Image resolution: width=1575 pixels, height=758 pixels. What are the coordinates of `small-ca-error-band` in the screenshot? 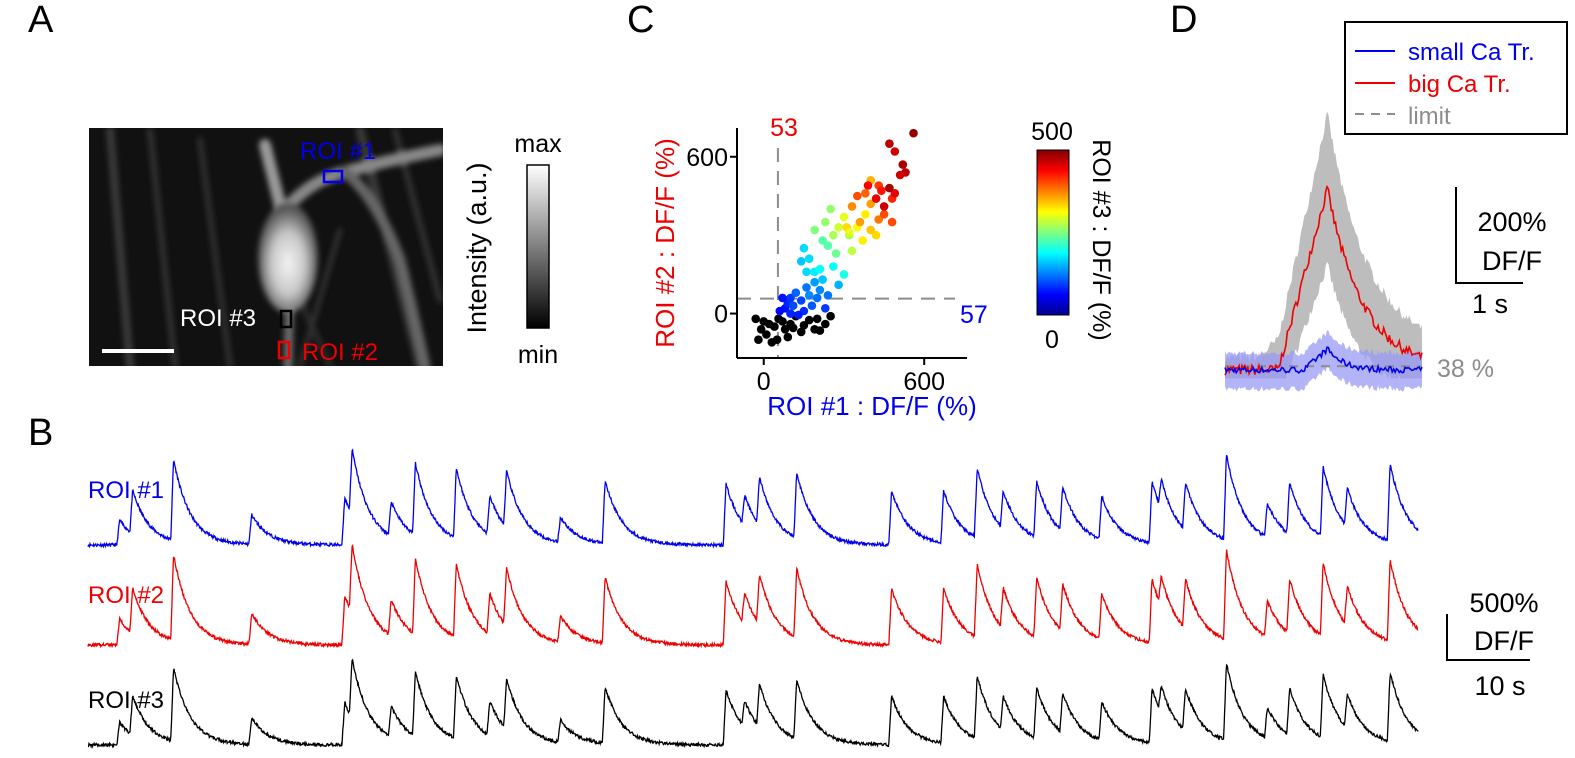 It's located at (1323, 361).